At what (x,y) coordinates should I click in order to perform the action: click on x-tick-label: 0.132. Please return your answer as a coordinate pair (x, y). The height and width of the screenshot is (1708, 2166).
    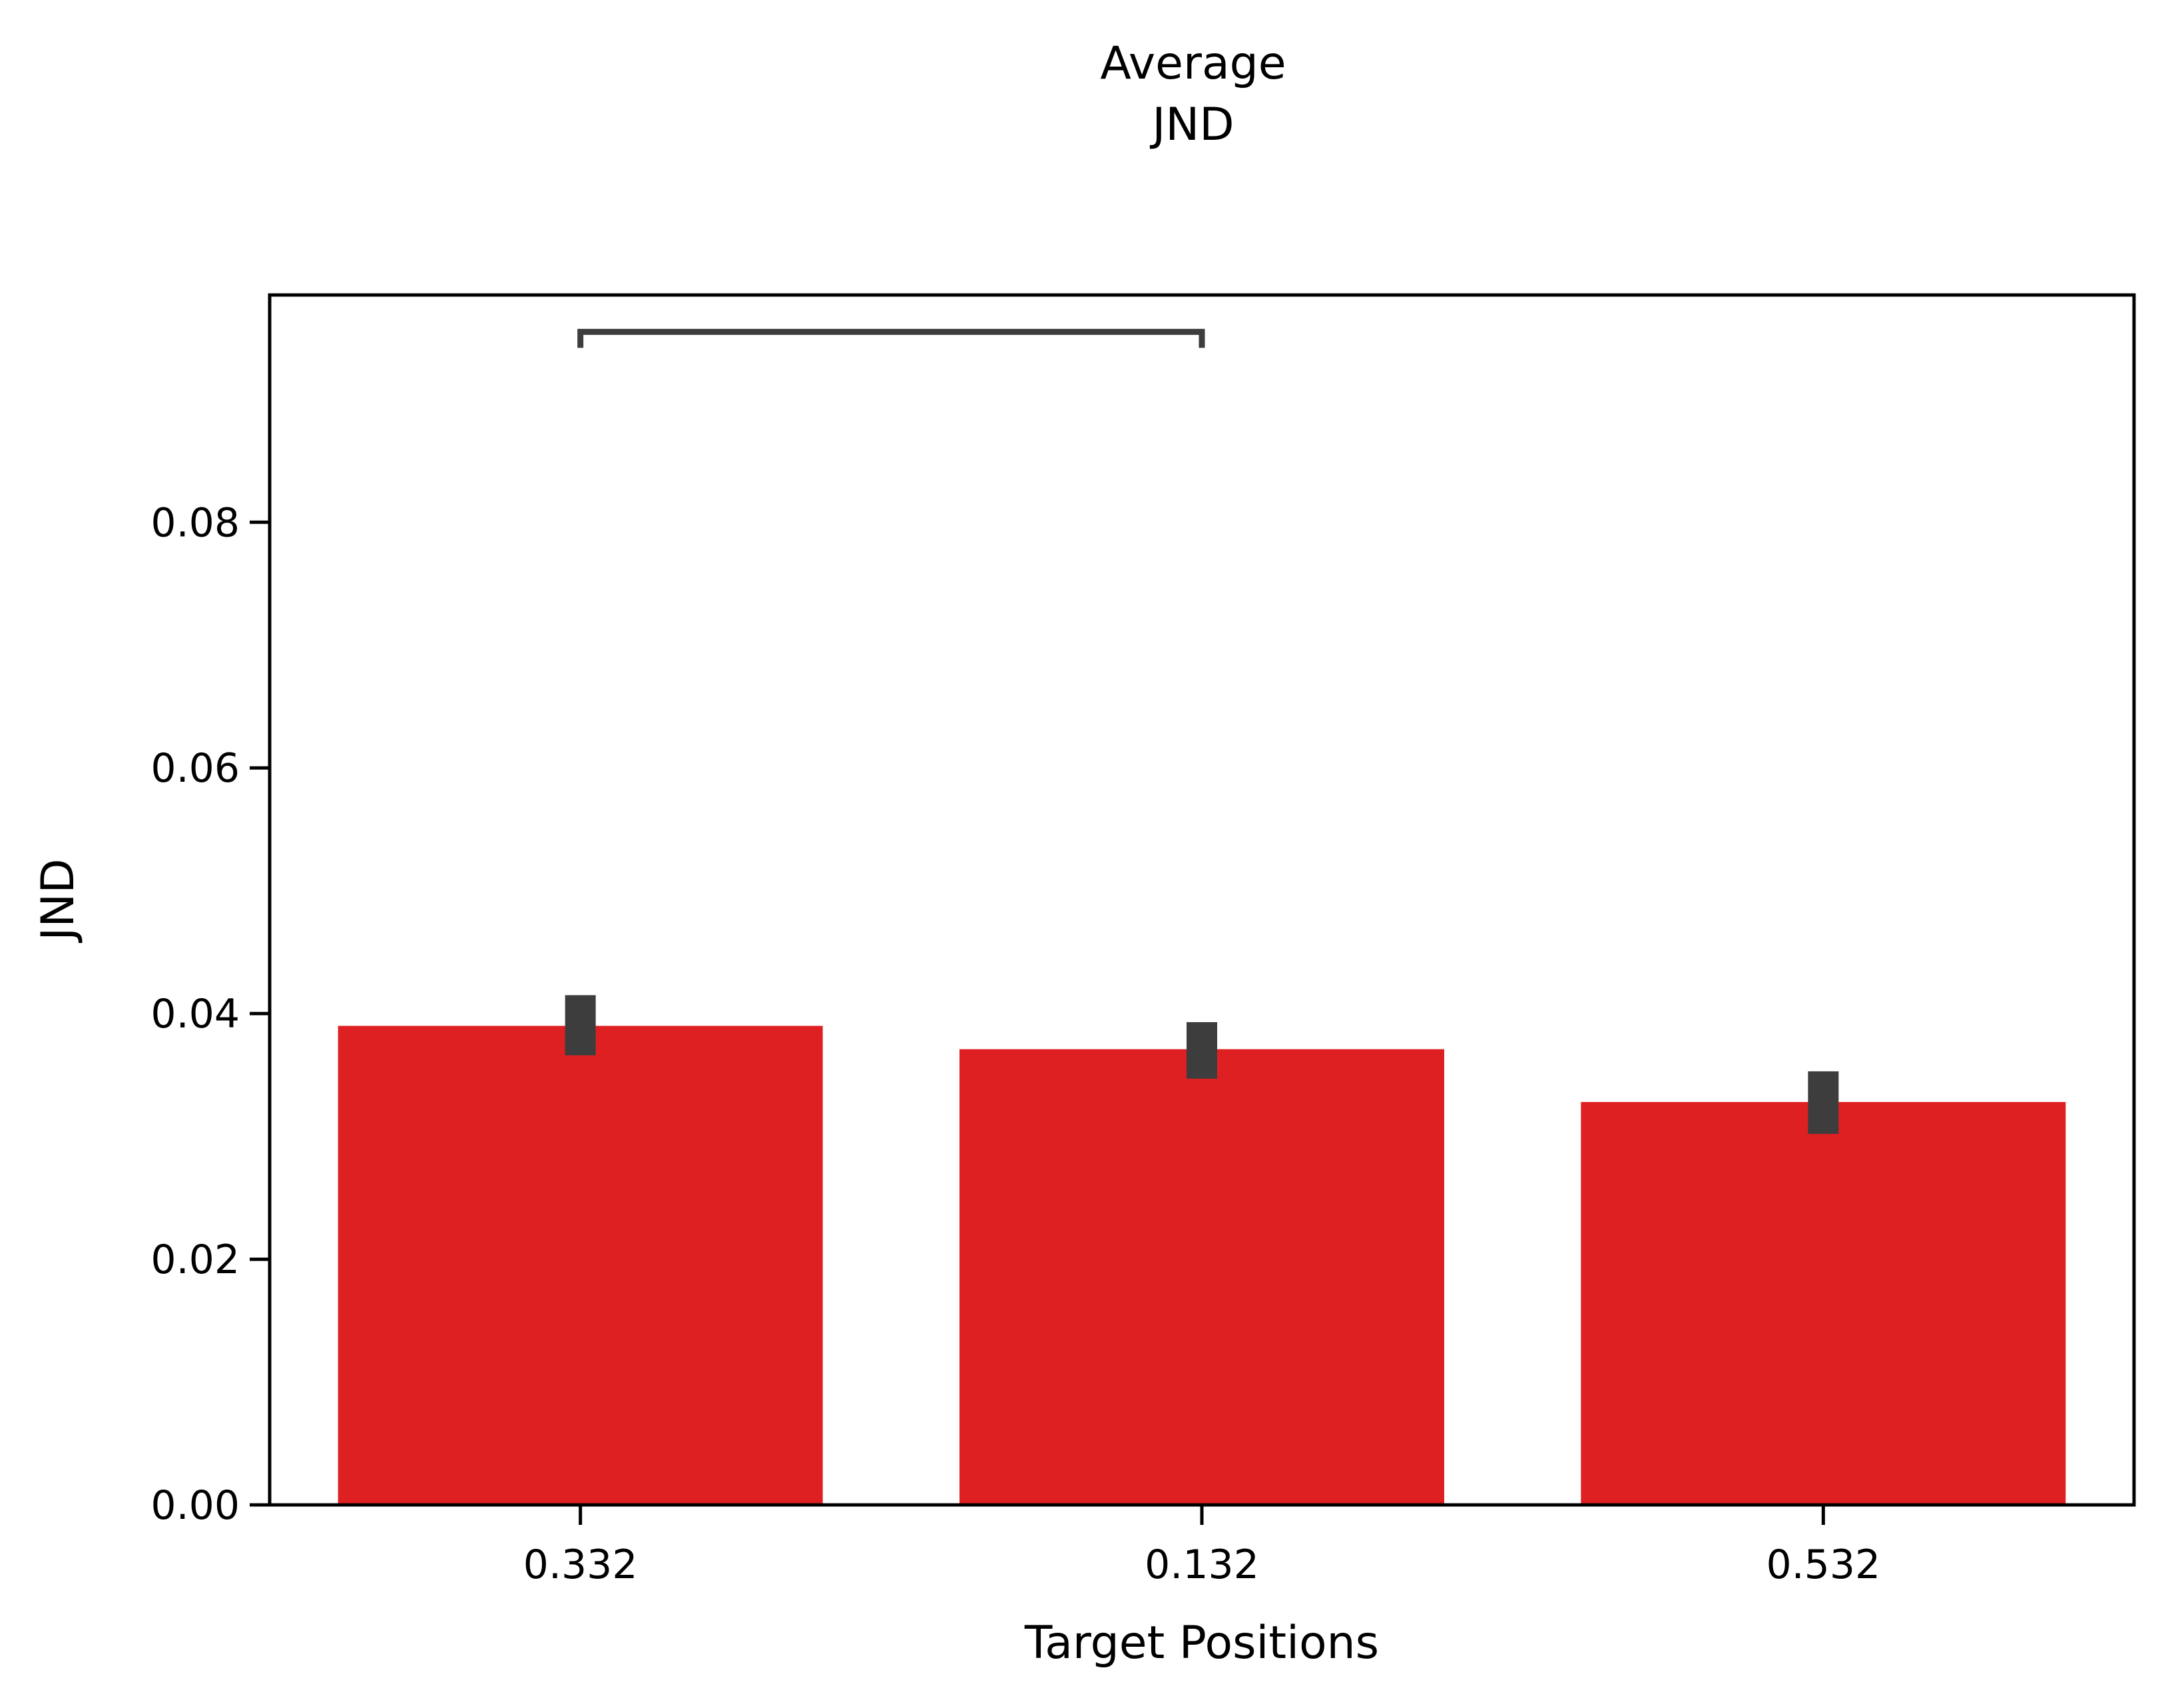
    Looking at the image, I should click on (1202, 1565).